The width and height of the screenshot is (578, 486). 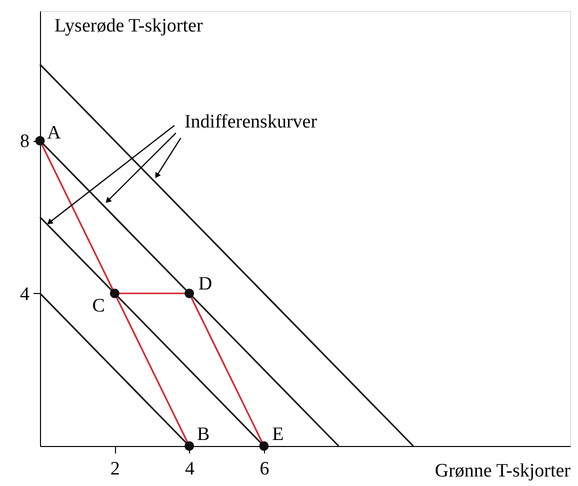 I want to click on x-tick-label: 2, so click(x=115, y=469).